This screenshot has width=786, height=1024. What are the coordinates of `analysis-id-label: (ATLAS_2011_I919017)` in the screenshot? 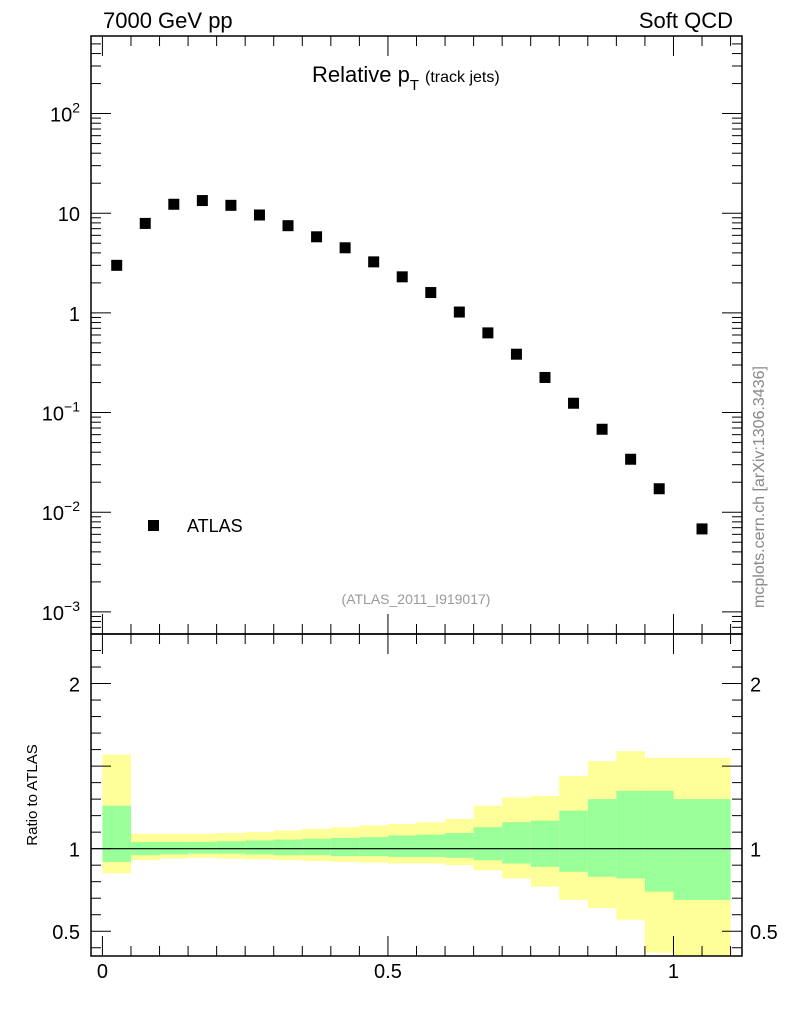 It's located at (416, 599).